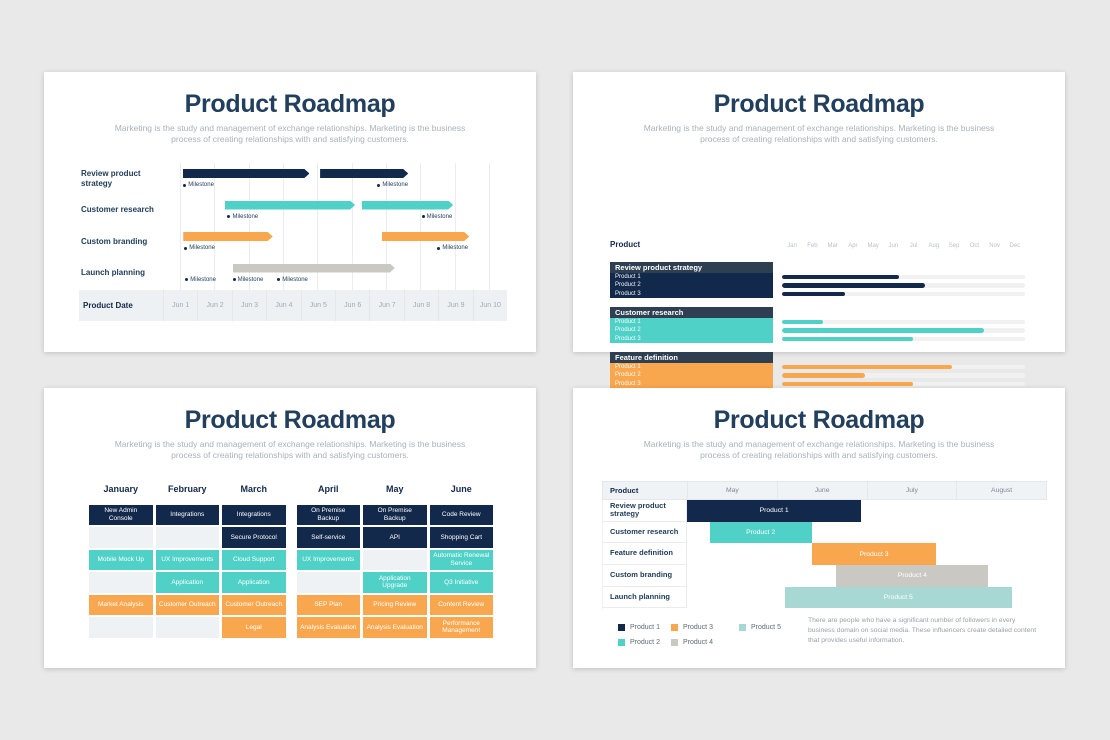 The width and height of the screenshot is (1110, 740). What do you see at coordinates (328, 514) in the screenshot?
I see `roadmap-cell: On Premise Backup` at bounding box center [328, 514].